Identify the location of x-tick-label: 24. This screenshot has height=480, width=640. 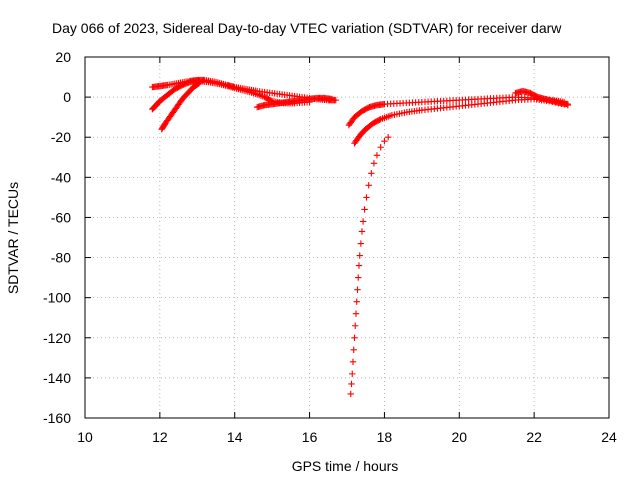
(609, 437).